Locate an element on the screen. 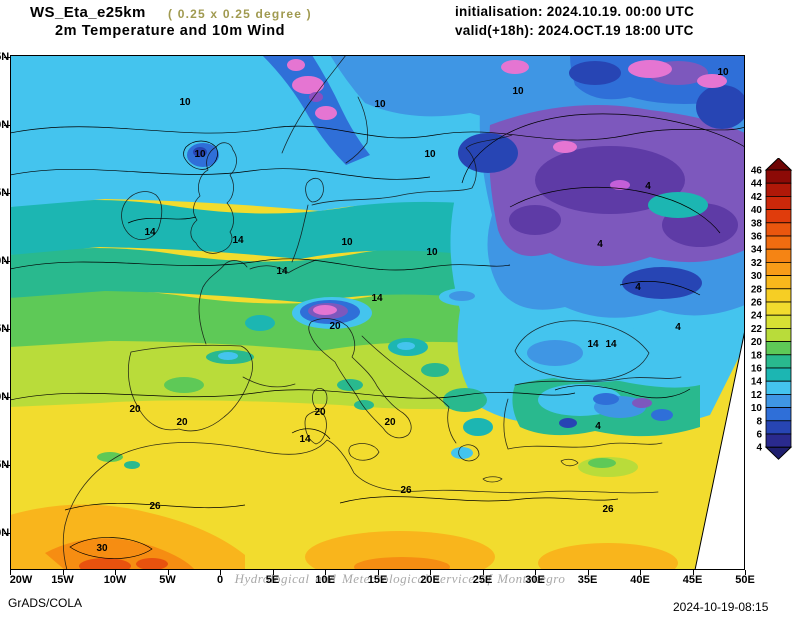 The width and height of the screenshot is (800, 618). colorbar-value: 36 is located at coordinates (757, 237).